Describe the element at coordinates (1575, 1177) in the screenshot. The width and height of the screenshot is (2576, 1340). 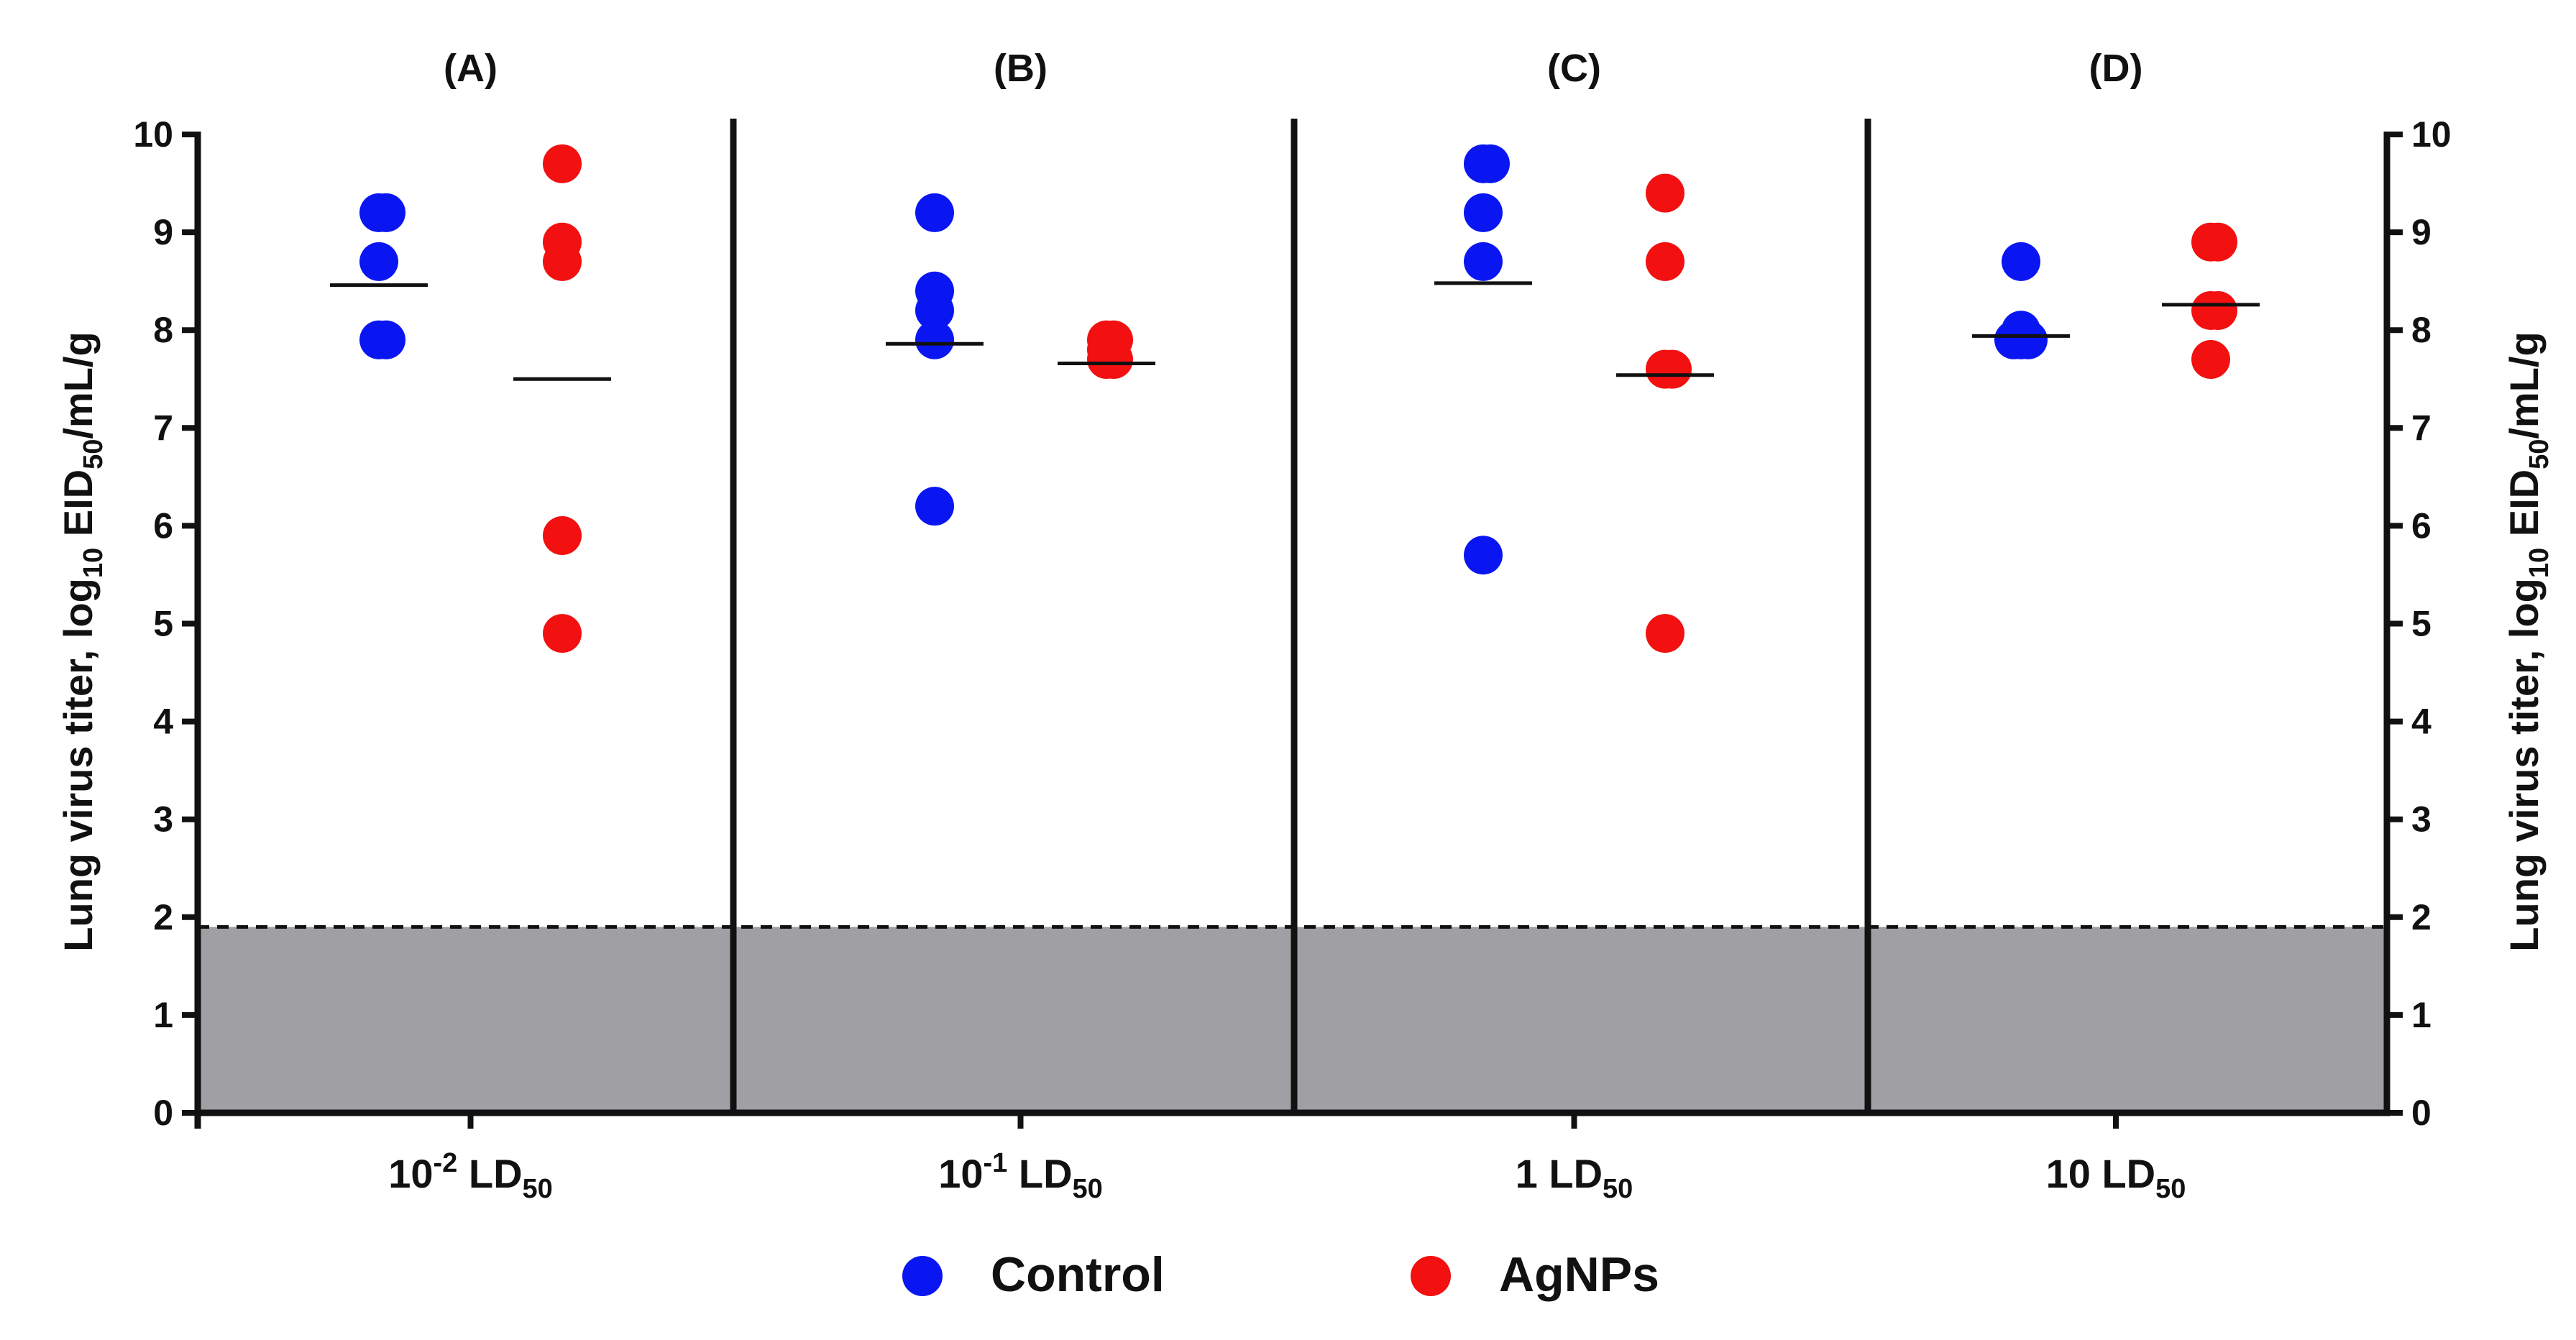
I see `category-label: 1 LD50` at that location.